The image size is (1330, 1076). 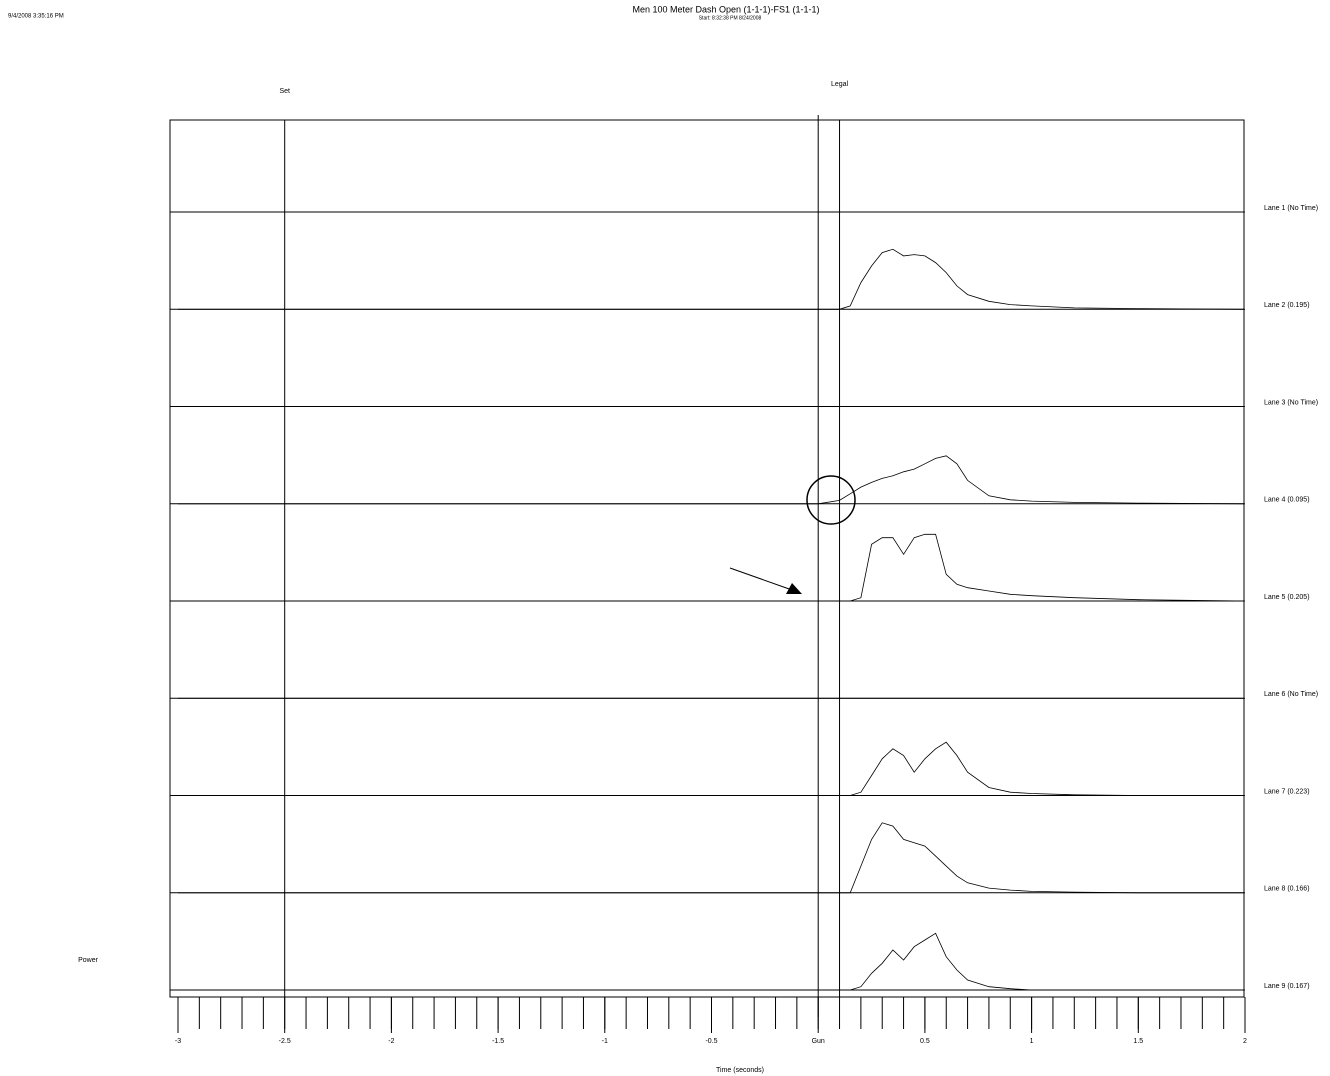 What do you see at coordinates (178, 1041) in the screenshot?
I see `x-tick-label: -3` at bounding box center [178, 1041].